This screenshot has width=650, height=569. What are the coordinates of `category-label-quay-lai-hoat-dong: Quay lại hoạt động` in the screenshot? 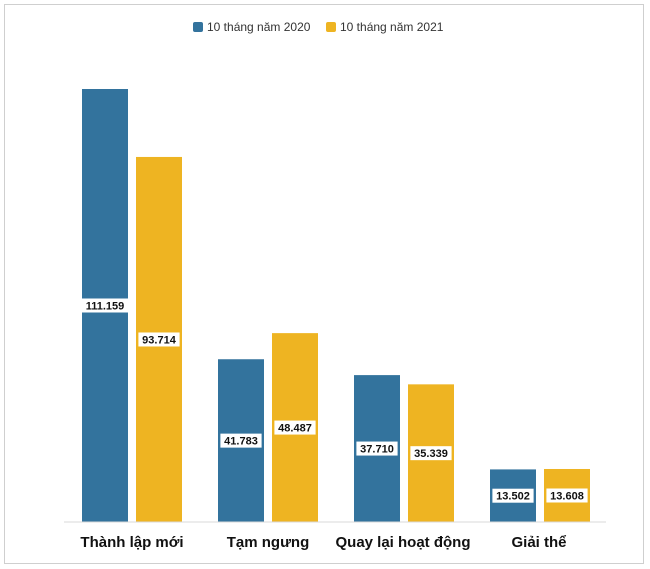 It's located at (402, 542).